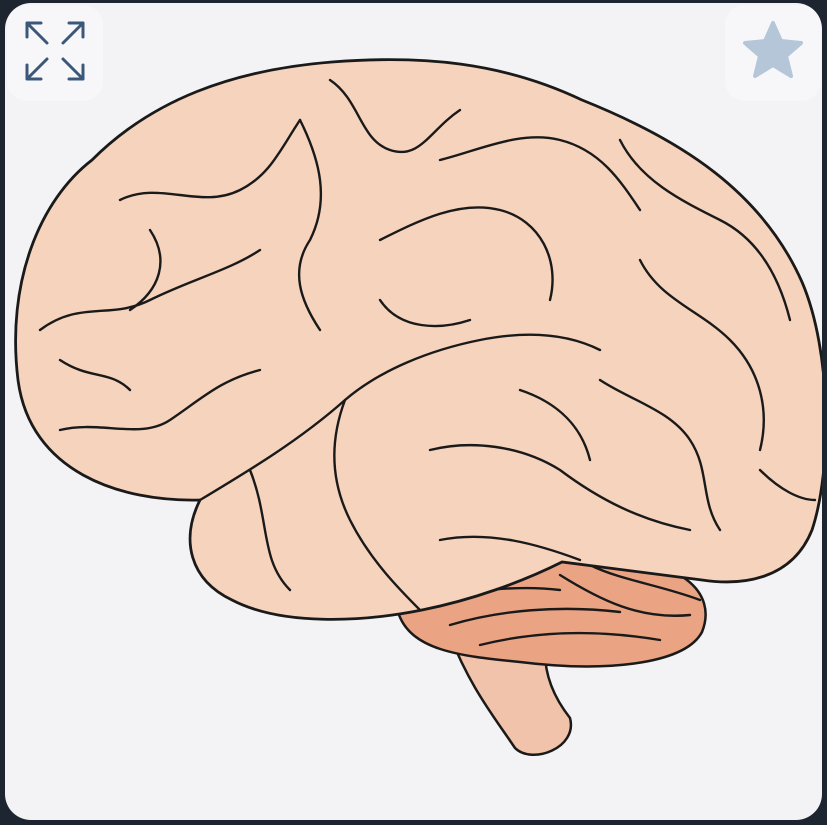 The height and width of the screenshot is (825, 827). I want to click on expand-icon, so click(55, 51).